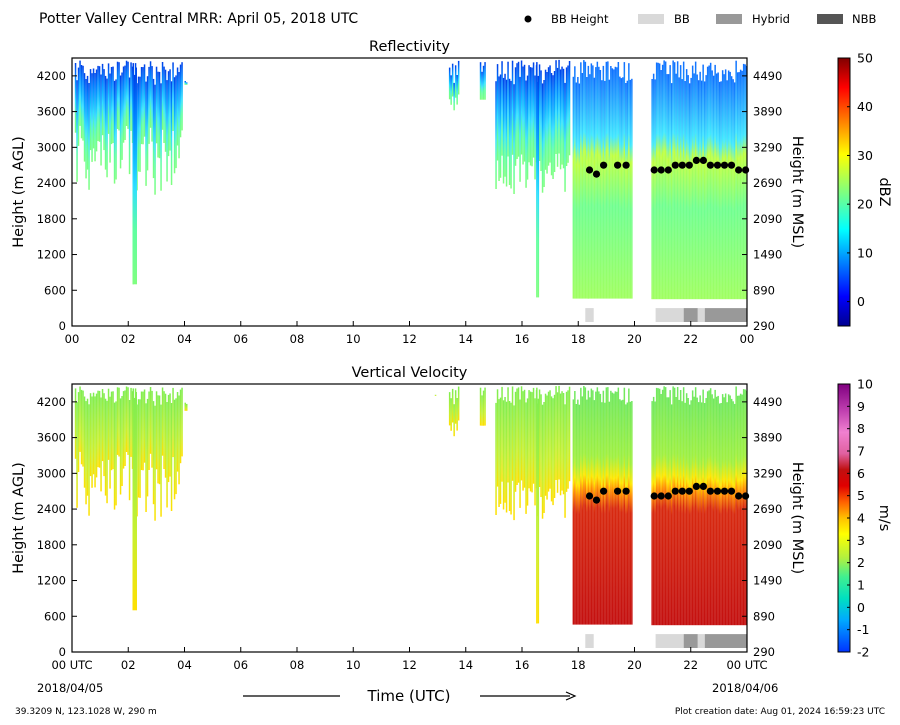  Describe the element at coordinates (884, 191) in the screenshot. I see `colorbar-label: dBZ` at that location.